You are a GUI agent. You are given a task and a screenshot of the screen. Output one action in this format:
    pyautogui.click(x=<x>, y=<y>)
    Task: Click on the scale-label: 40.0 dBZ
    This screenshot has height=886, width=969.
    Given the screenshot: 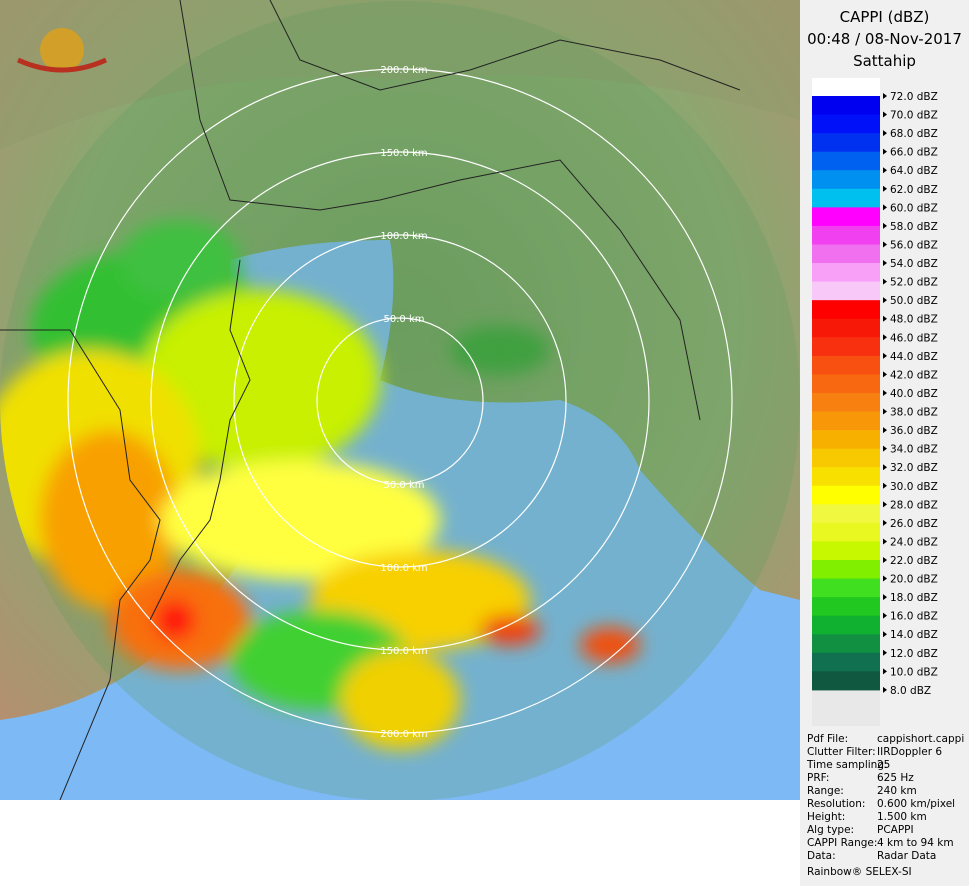 What is the action you would take?
    pyautogui.click(x=914, y=394)
    